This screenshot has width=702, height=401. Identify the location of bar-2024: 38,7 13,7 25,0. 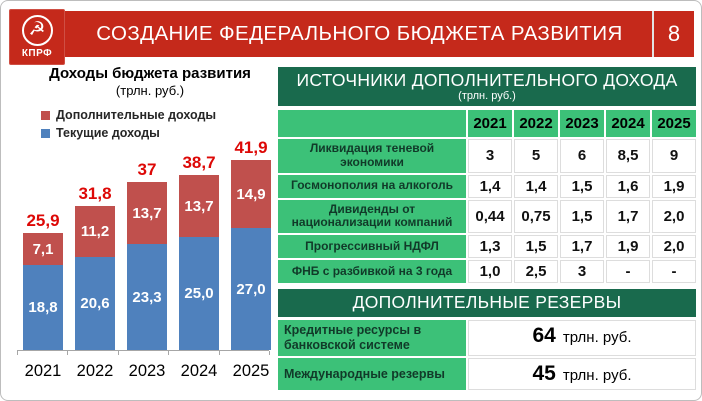
(199, 251).